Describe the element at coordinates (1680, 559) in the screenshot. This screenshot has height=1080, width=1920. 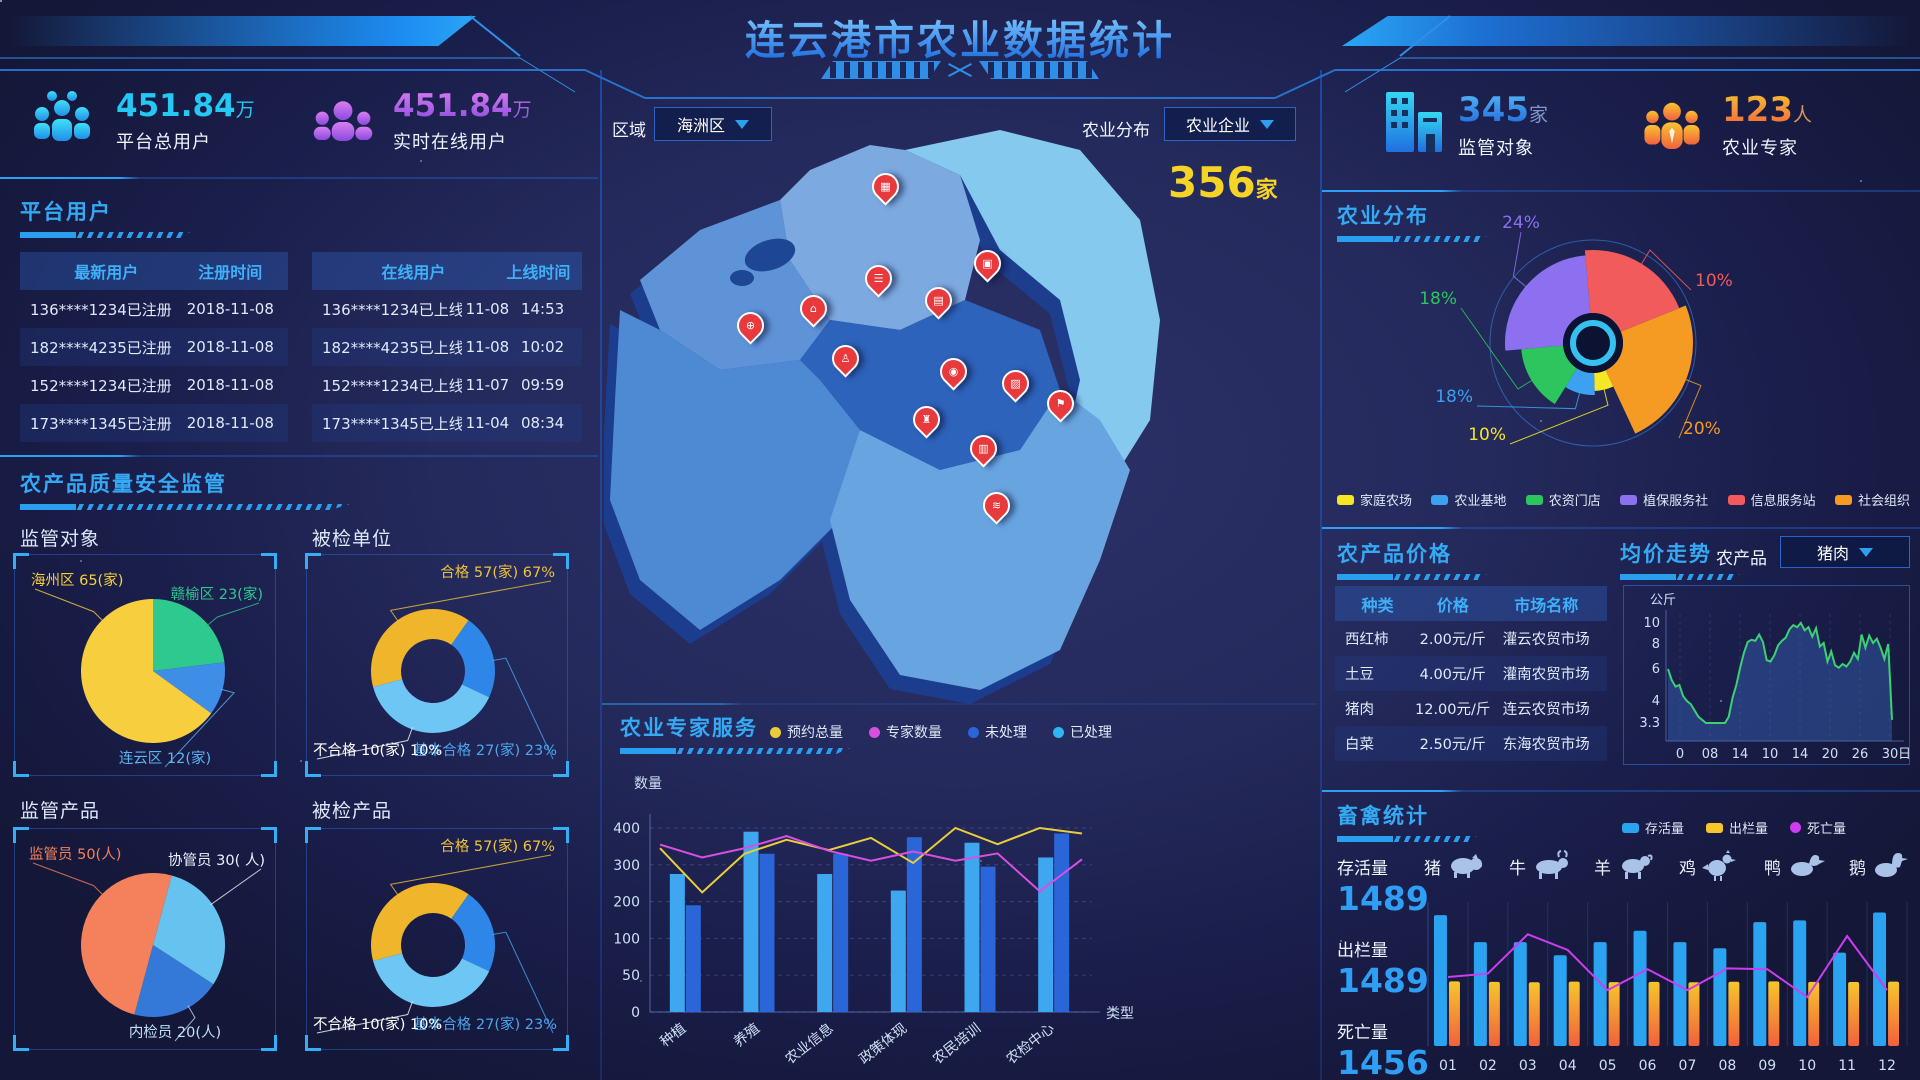
I see `trend-section-header: 均价走势` at that location.